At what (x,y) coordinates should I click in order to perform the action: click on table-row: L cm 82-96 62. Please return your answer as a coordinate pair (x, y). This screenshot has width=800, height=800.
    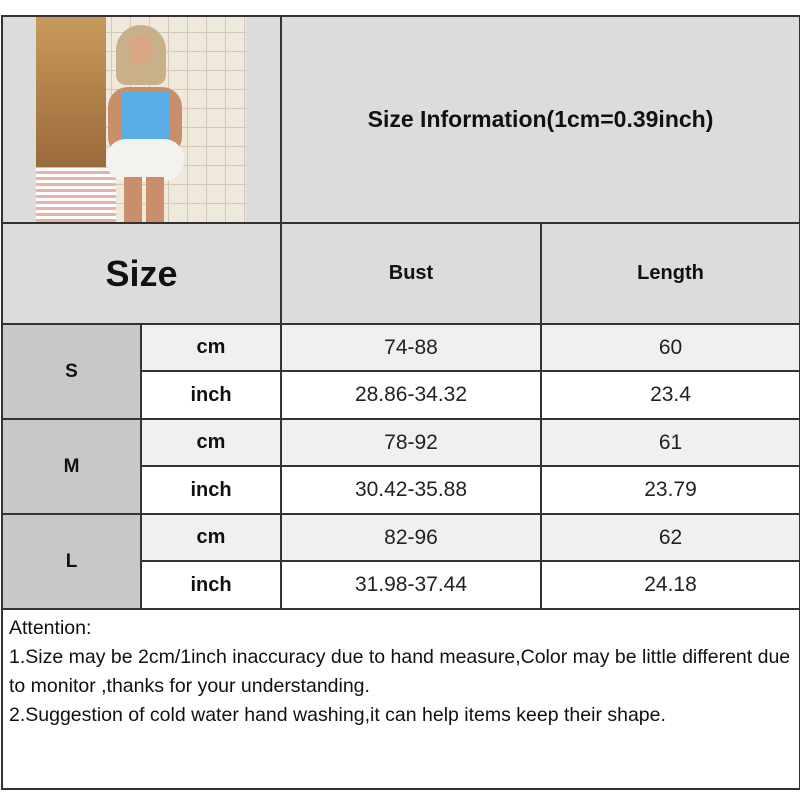
    Looking at the image, I should click on (400, 561).